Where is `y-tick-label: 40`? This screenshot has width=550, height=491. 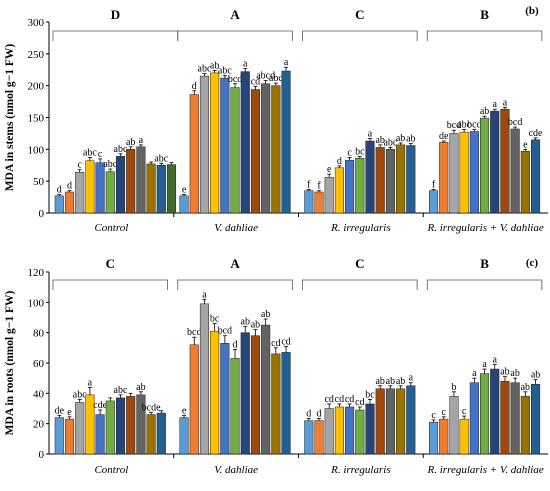
y-tick-label: 40 is located at coordinates (39, 394).